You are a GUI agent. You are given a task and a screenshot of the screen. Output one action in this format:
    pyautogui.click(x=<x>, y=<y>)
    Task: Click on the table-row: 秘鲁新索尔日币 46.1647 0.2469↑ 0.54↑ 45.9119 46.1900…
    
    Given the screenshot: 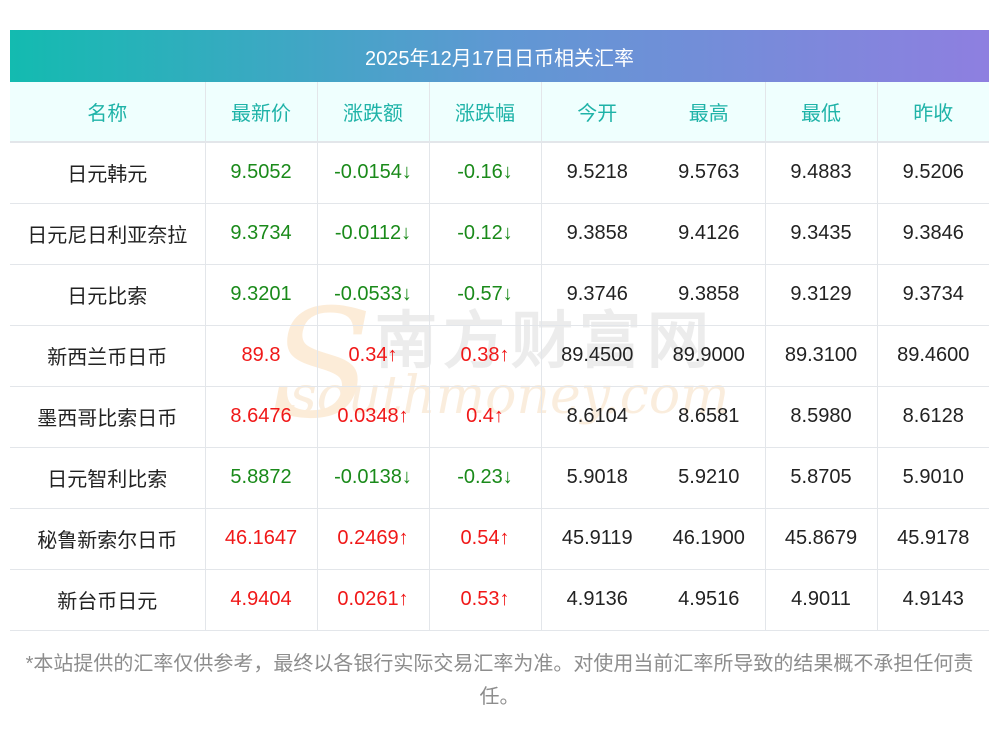 What is the action you would take?
    pyautogui.click(x=499, y=539)
    